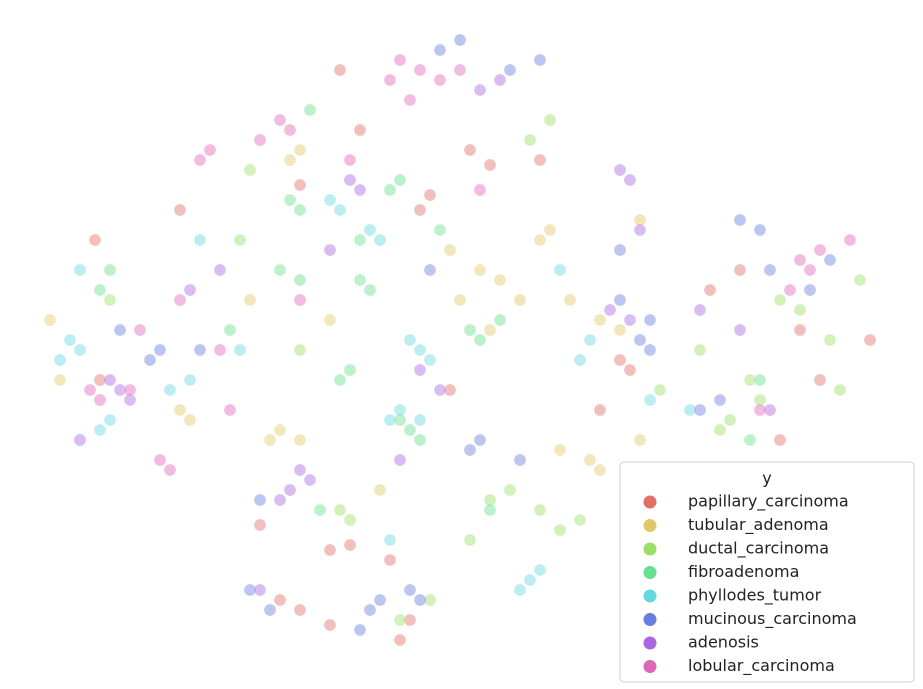 This screenshot has width=923, height=689. Describe the element at coordinates (743, 571) in the screenshot. I see `legend-label: fibroadenoma` at that location.